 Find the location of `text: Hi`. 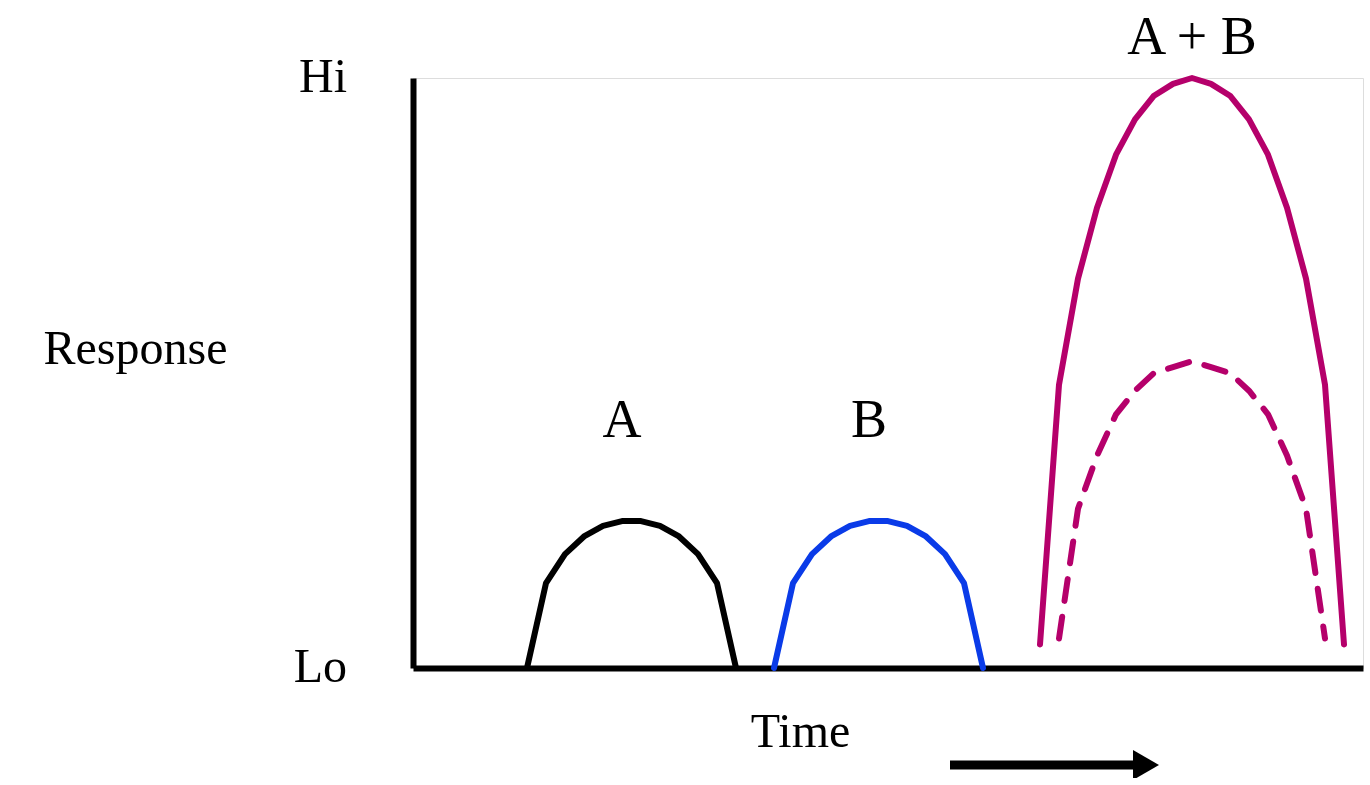

text: Hi is located at coordinates (323, 75).